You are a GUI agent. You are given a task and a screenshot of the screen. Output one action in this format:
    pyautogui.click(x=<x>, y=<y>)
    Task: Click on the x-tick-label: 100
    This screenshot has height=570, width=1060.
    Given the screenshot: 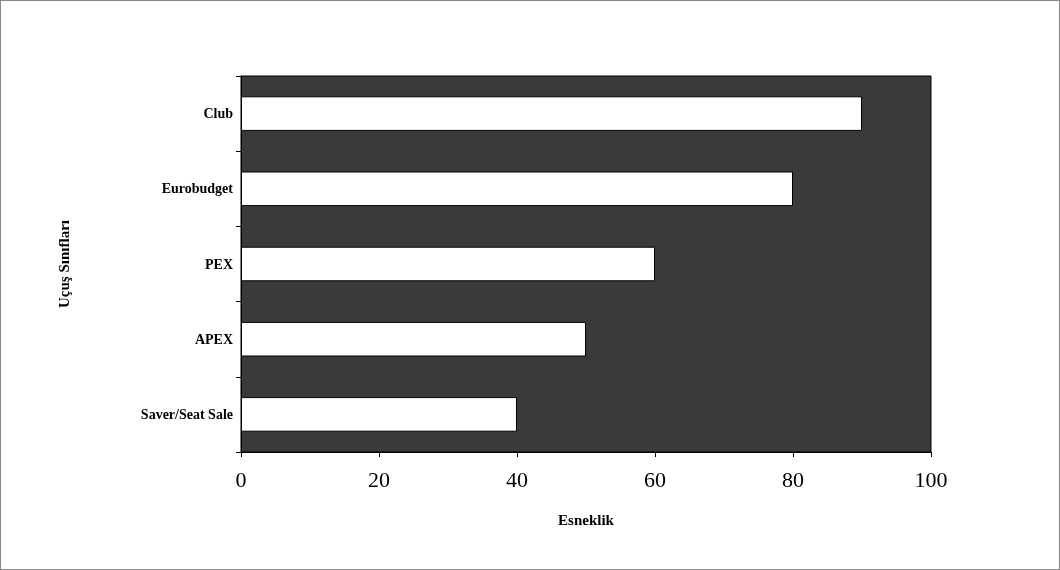 What is the action you would take?
    pyautogui.click(x=931, y=479)
    